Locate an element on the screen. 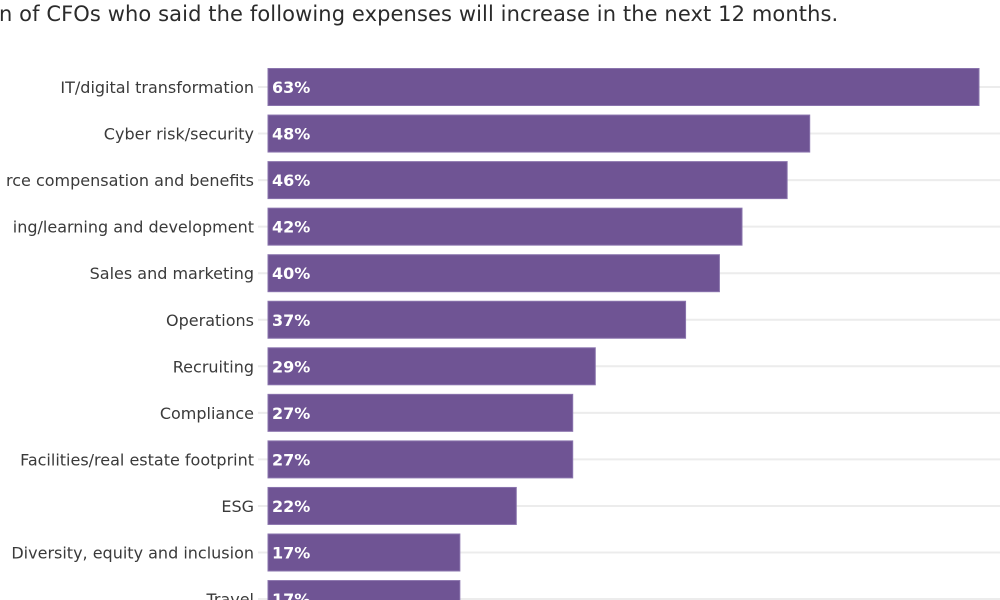 The height and width of the screenshot is (600, 1000). category-label: IT/digital transformation is located at coordinates (157, 87).